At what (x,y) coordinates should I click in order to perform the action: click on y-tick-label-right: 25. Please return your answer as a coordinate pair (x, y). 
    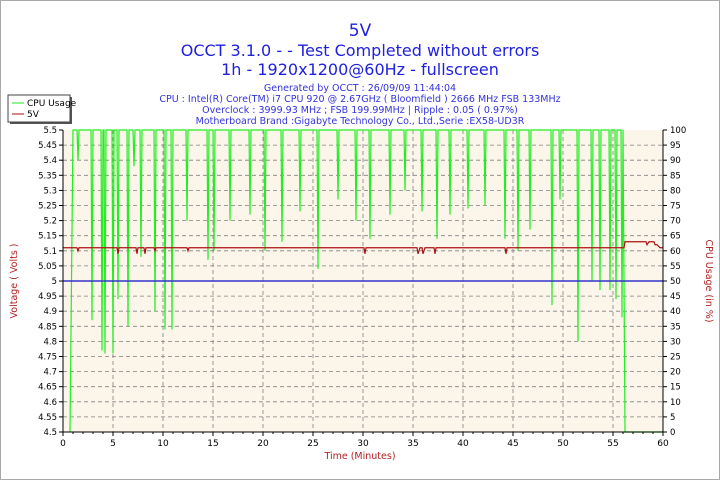
    Looking at the image, I should click on (675, 358).